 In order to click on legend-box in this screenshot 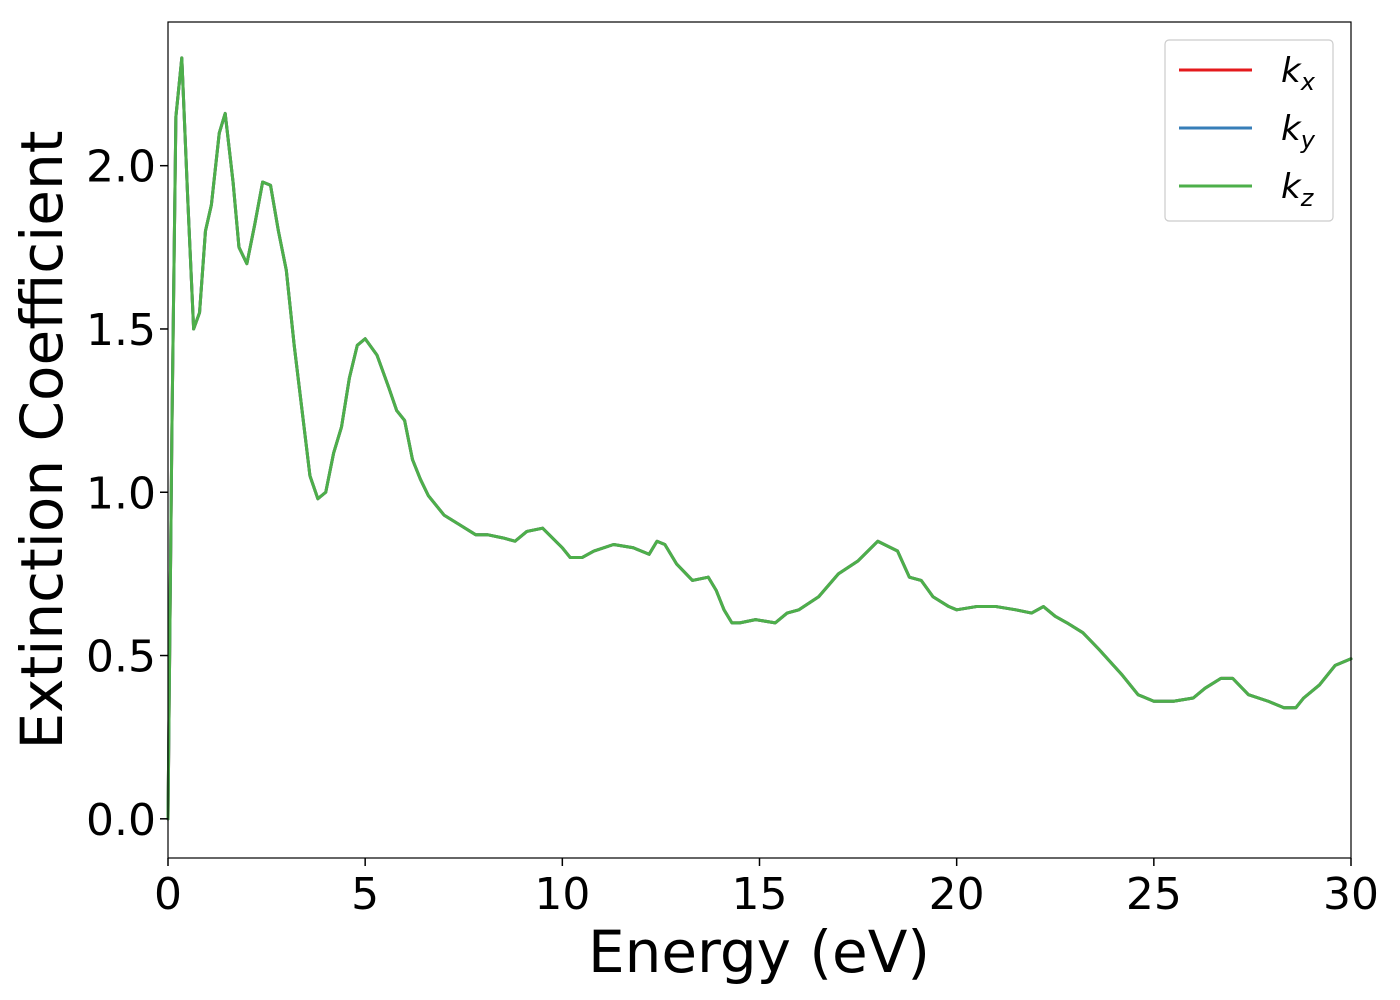, I will do `click(1249, 130)`.